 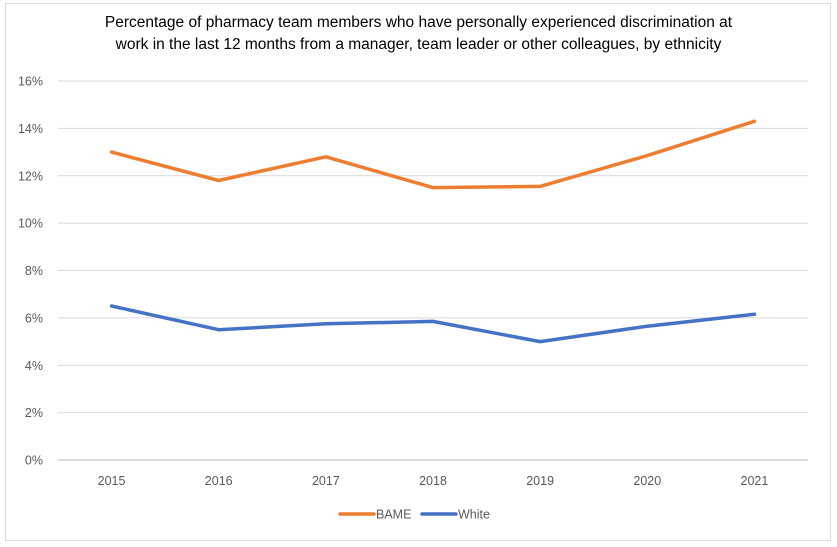 I want to click on x-tick-label: 2021, so click(x=755, y=481).